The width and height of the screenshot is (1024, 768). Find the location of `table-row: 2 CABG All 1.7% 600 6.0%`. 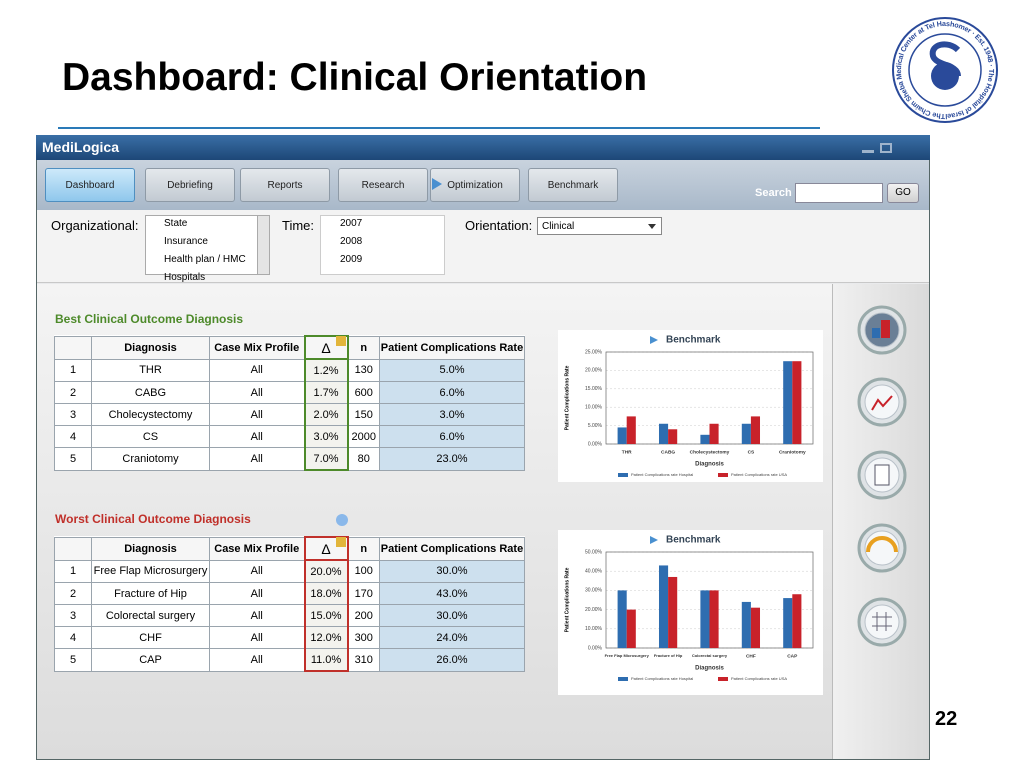

table-row: 2 CABG All 1.7% 600 6.0% is located at coordinates (289, 392).